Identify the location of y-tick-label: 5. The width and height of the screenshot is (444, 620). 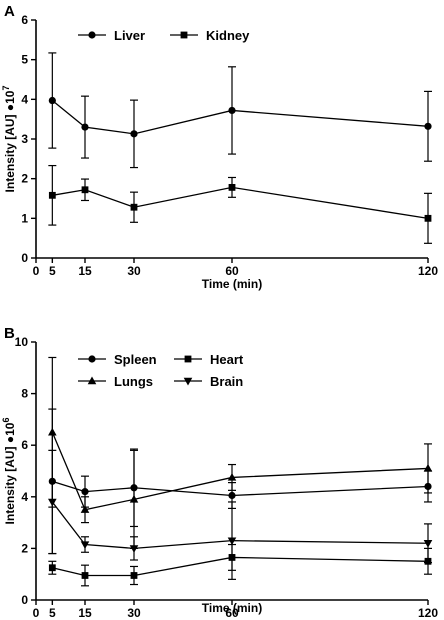
(24, 60).